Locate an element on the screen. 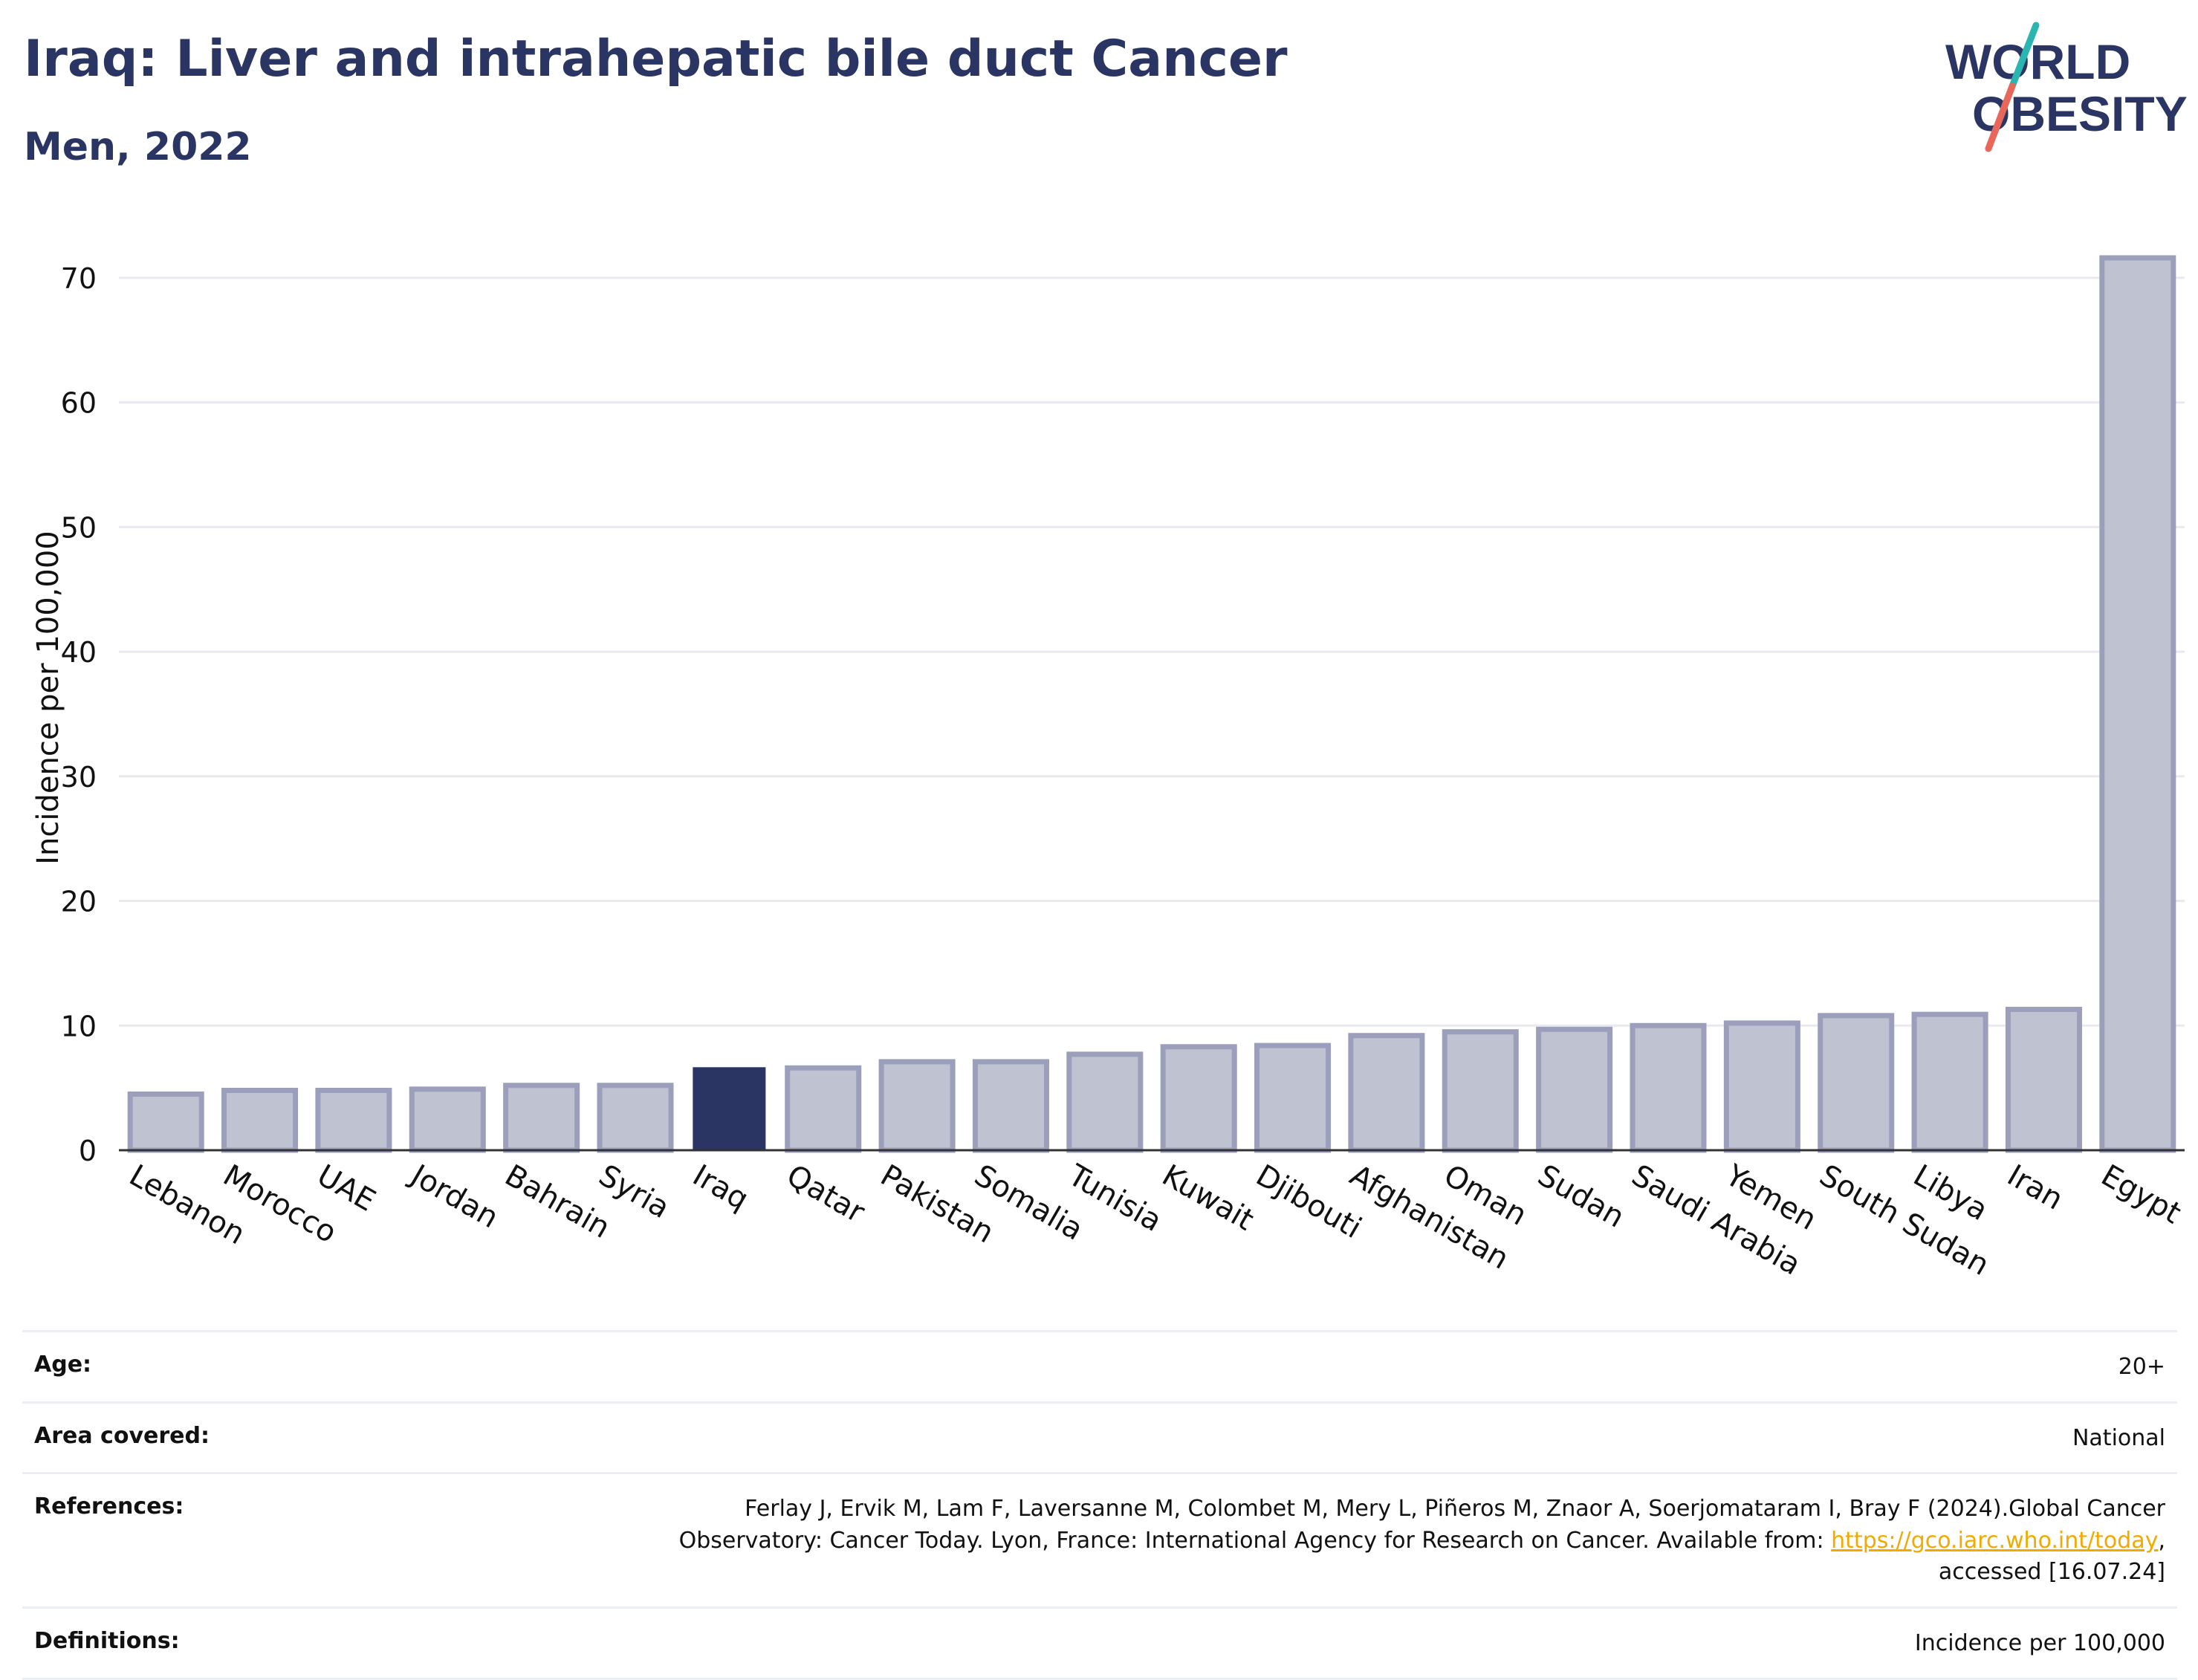 The image size is (2198, 1680). y-axis-label: Incidence per 100,000 is located at coordinates (48, 698).